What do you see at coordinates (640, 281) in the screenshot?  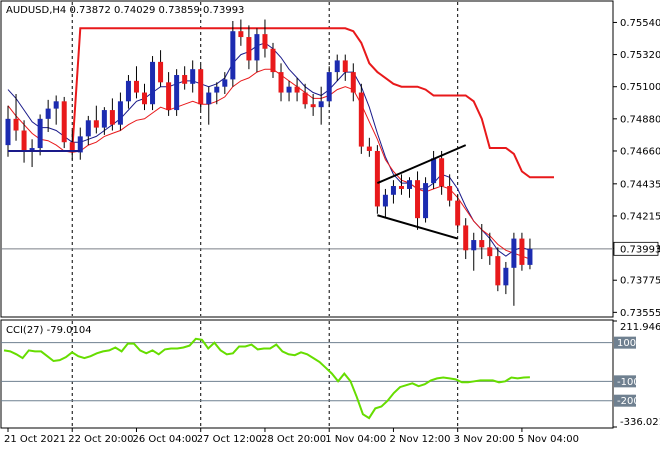 I see `price-tick-label: 0.73775` at bounding box center [640, 281].